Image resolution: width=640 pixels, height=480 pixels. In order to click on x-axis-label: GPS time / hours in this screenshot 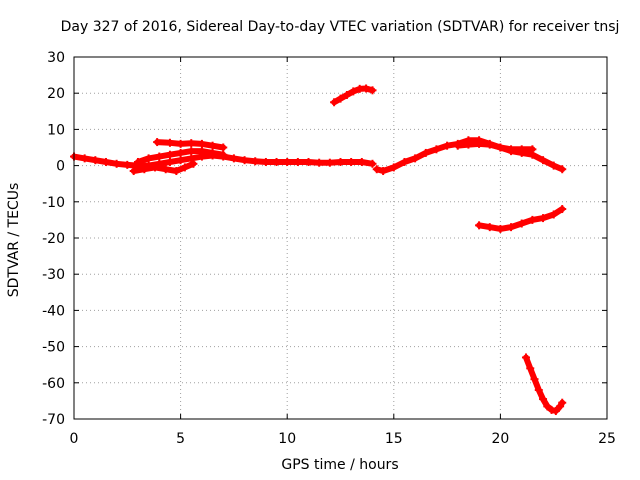, I will do `click(339, 465)`.